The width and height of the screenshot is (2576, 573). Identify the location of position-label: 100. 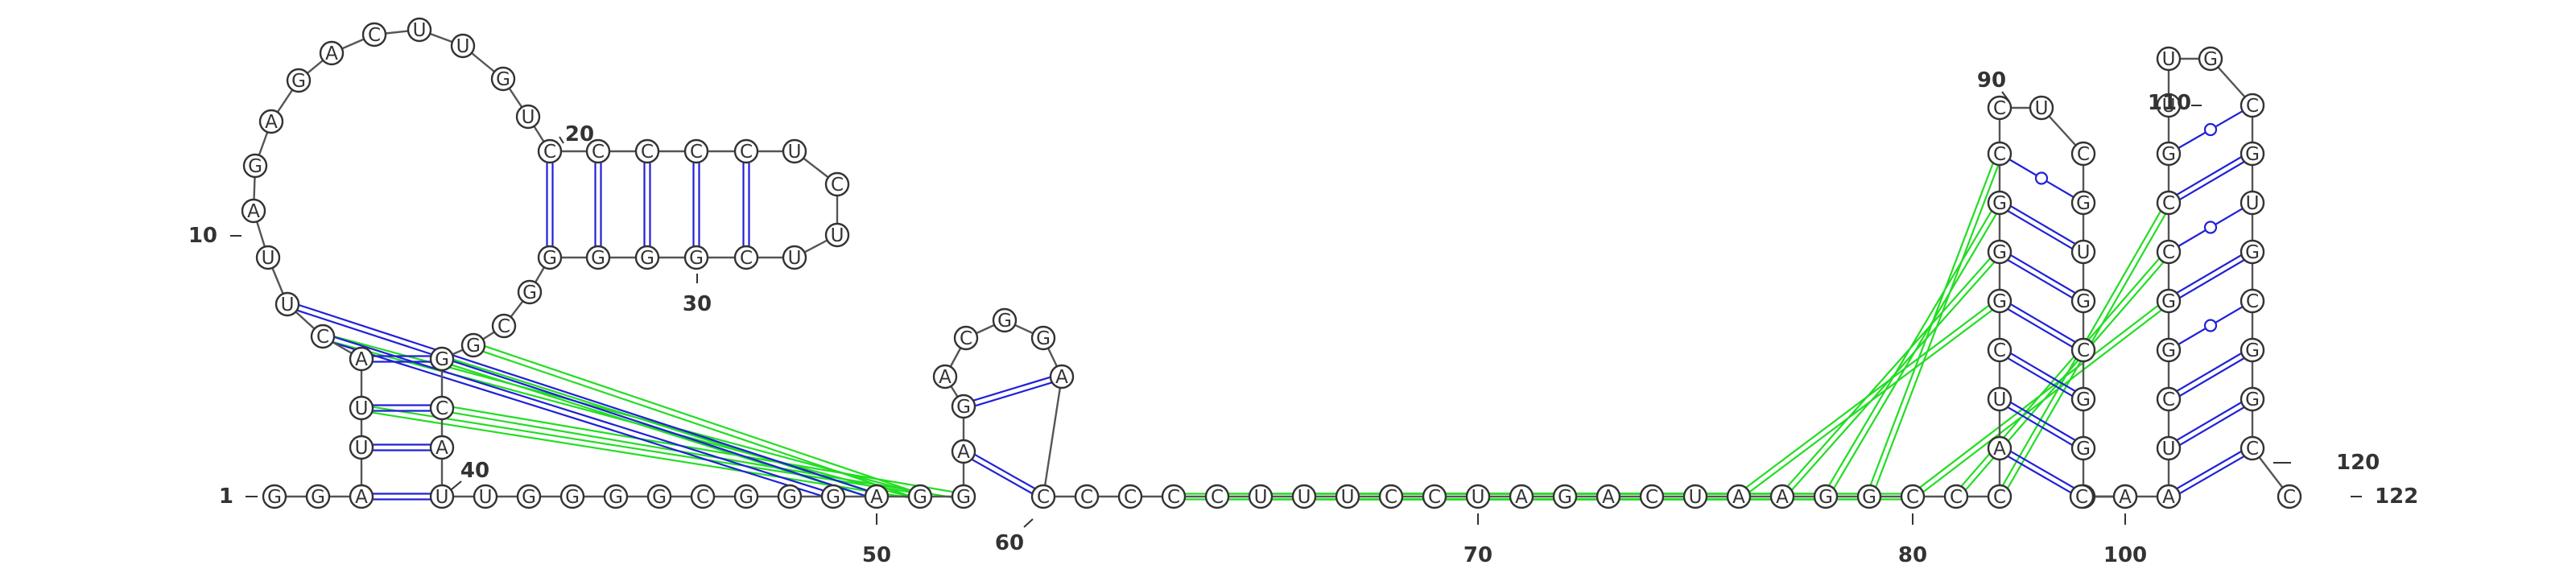
(2125, 555).